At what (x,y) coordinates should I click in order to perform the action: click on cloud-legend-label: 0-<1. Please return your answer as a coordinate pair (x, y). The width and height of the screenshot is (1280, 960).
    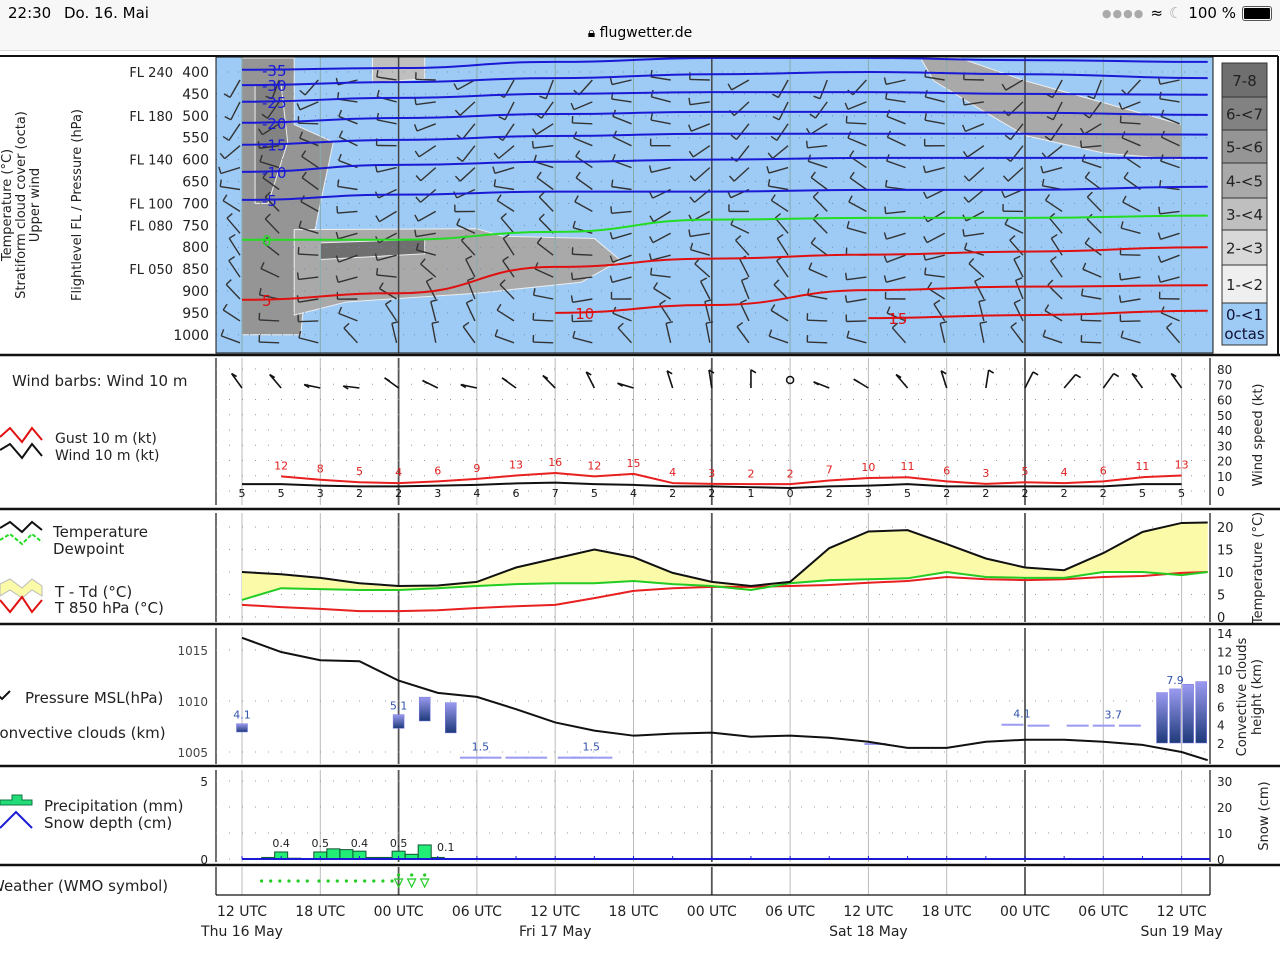
    Looking at the image, I should click on (1244, 315).